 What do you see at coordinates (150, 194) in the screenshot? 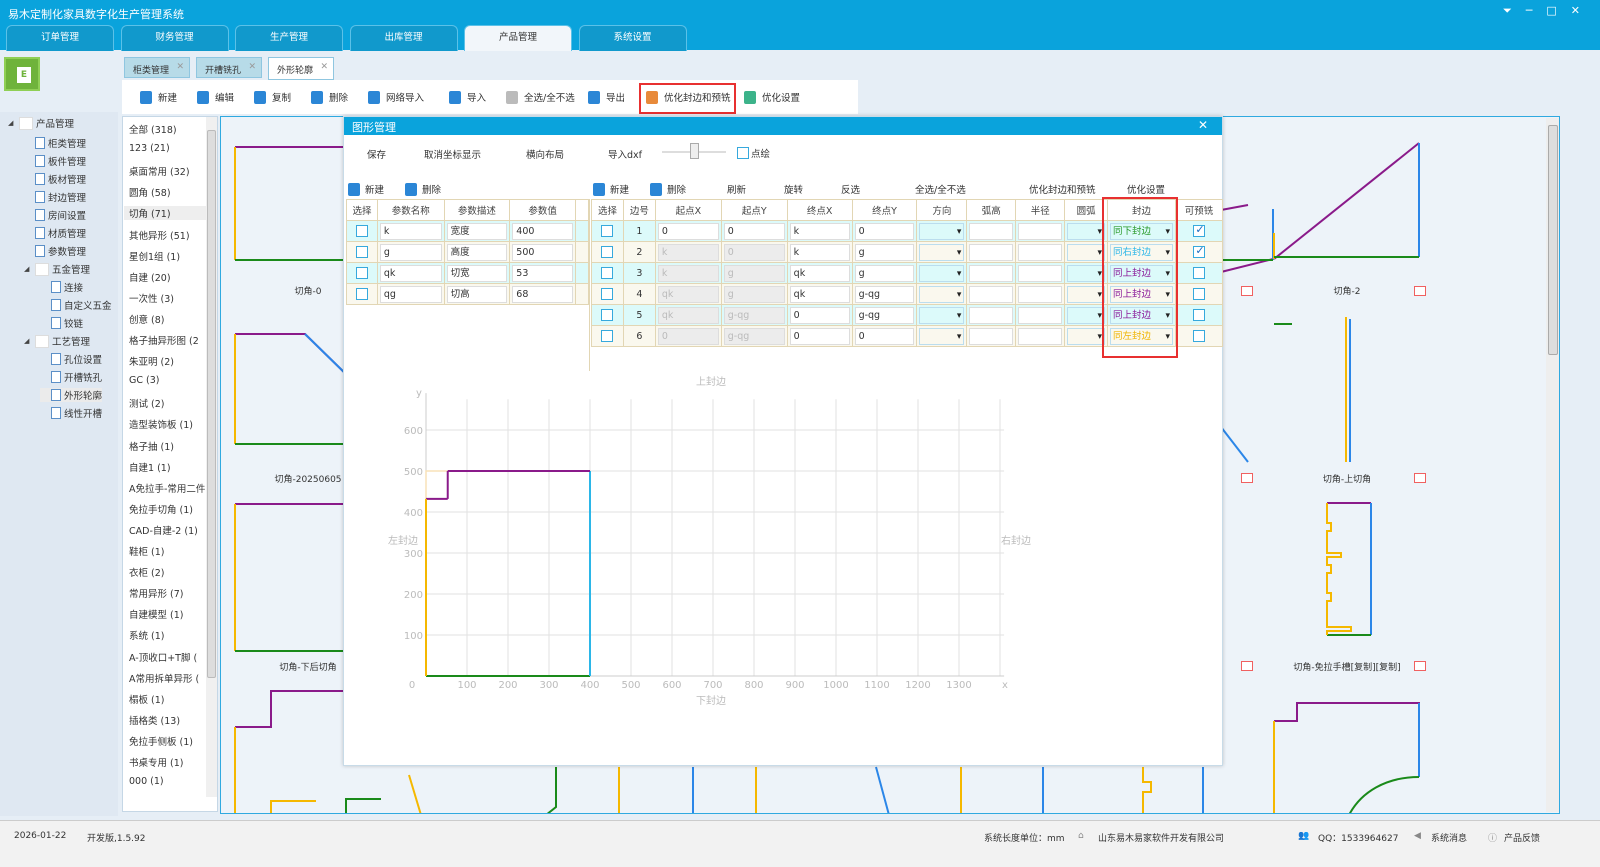
I see `category-item: 圆角 (58)` at bounding box center [150, 194].